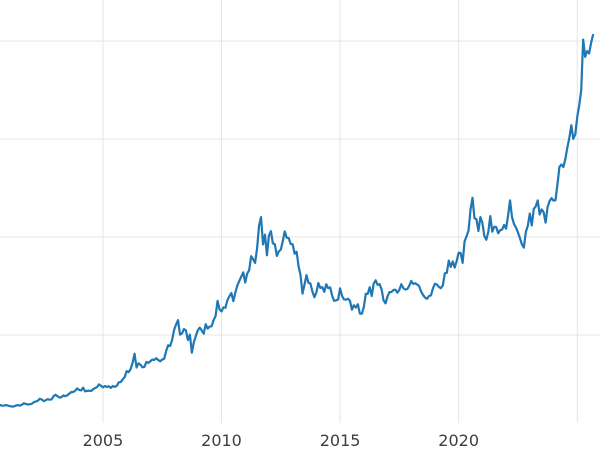 The image size is (600, 450). What do you see at coordinates (340, 440) in the screenshot?
I see `x-tick-label-2015: 2015` at bounding box center [340, 440].